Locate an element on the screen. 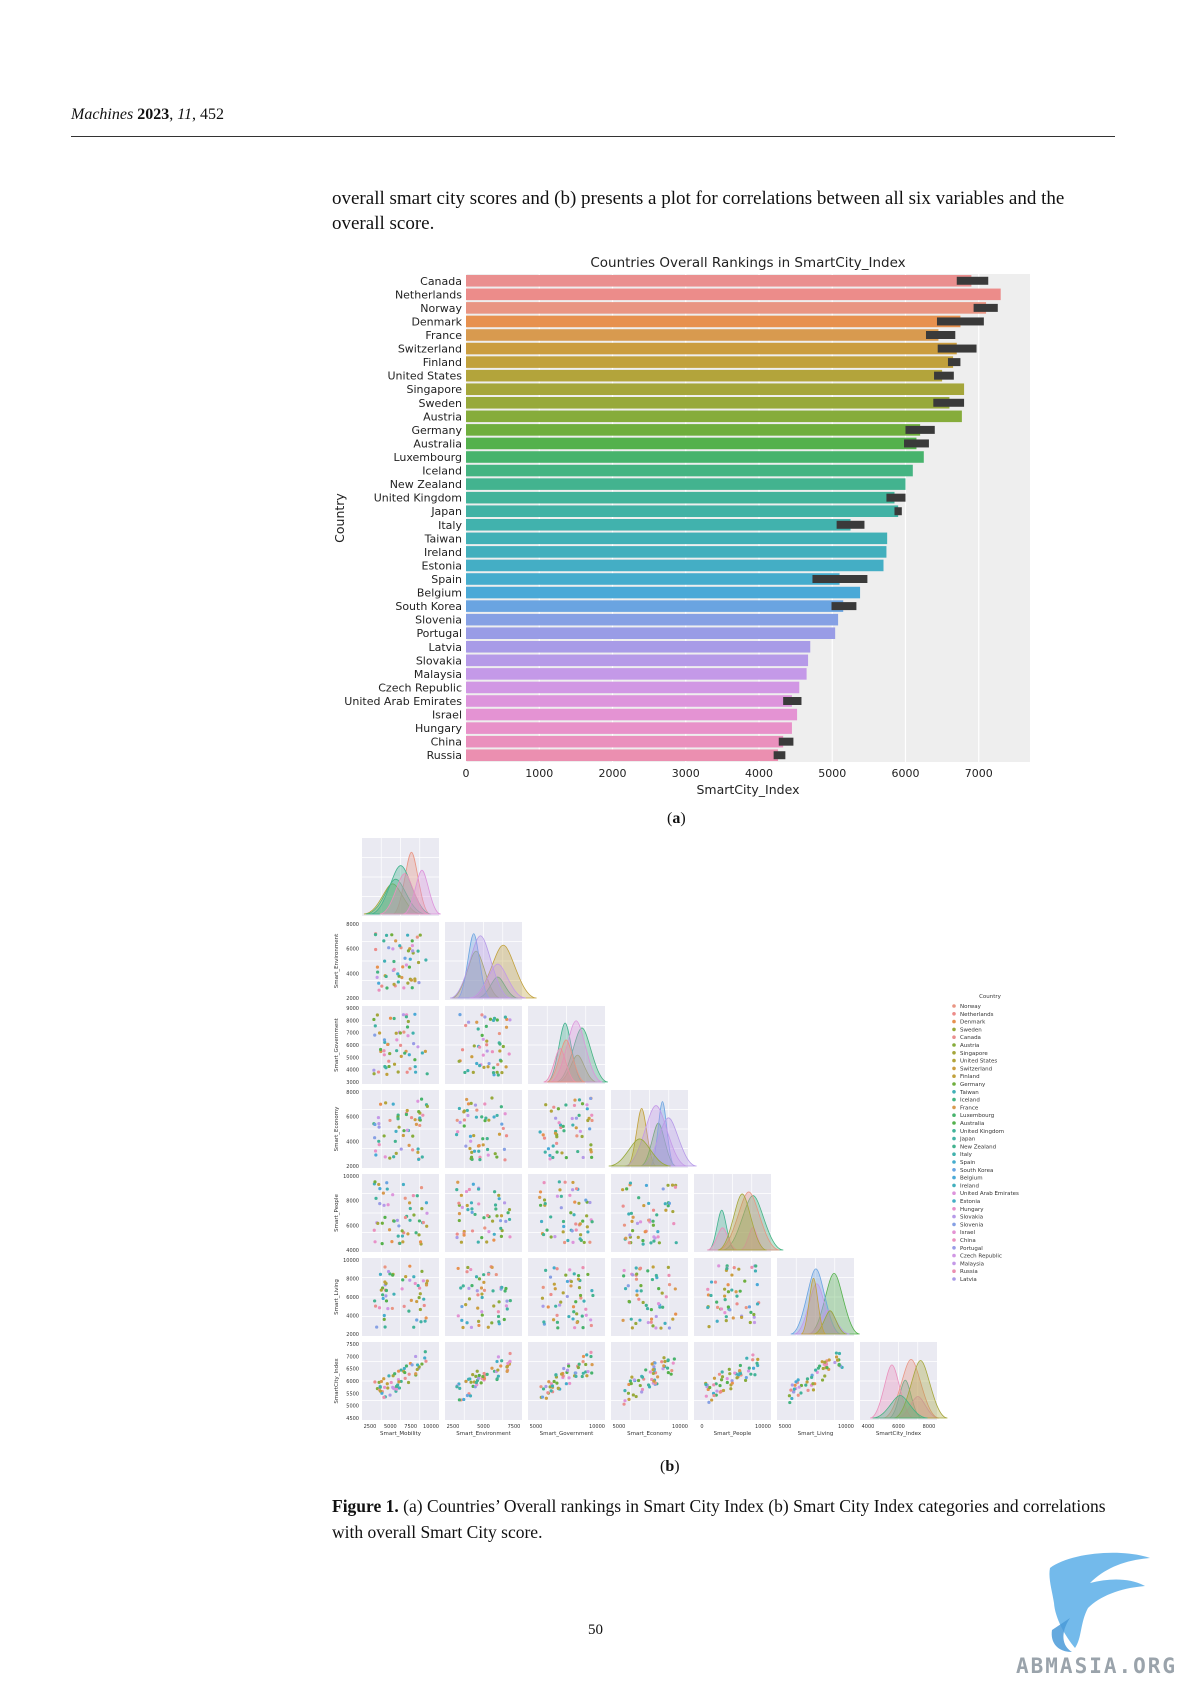 This screenshot has height=1684, width=1191. y-tick-label: Italy is located at coordinates (450, 525).